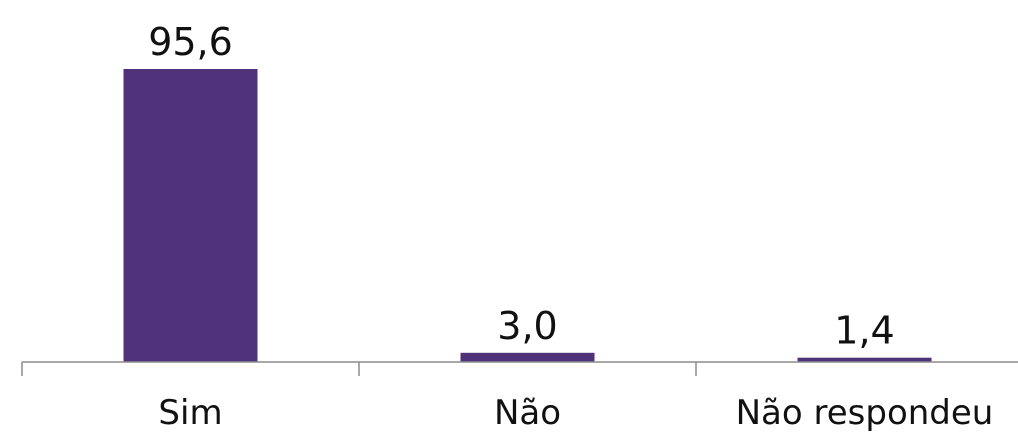  I want to click on data-label: 3,0, so click(527, 326).